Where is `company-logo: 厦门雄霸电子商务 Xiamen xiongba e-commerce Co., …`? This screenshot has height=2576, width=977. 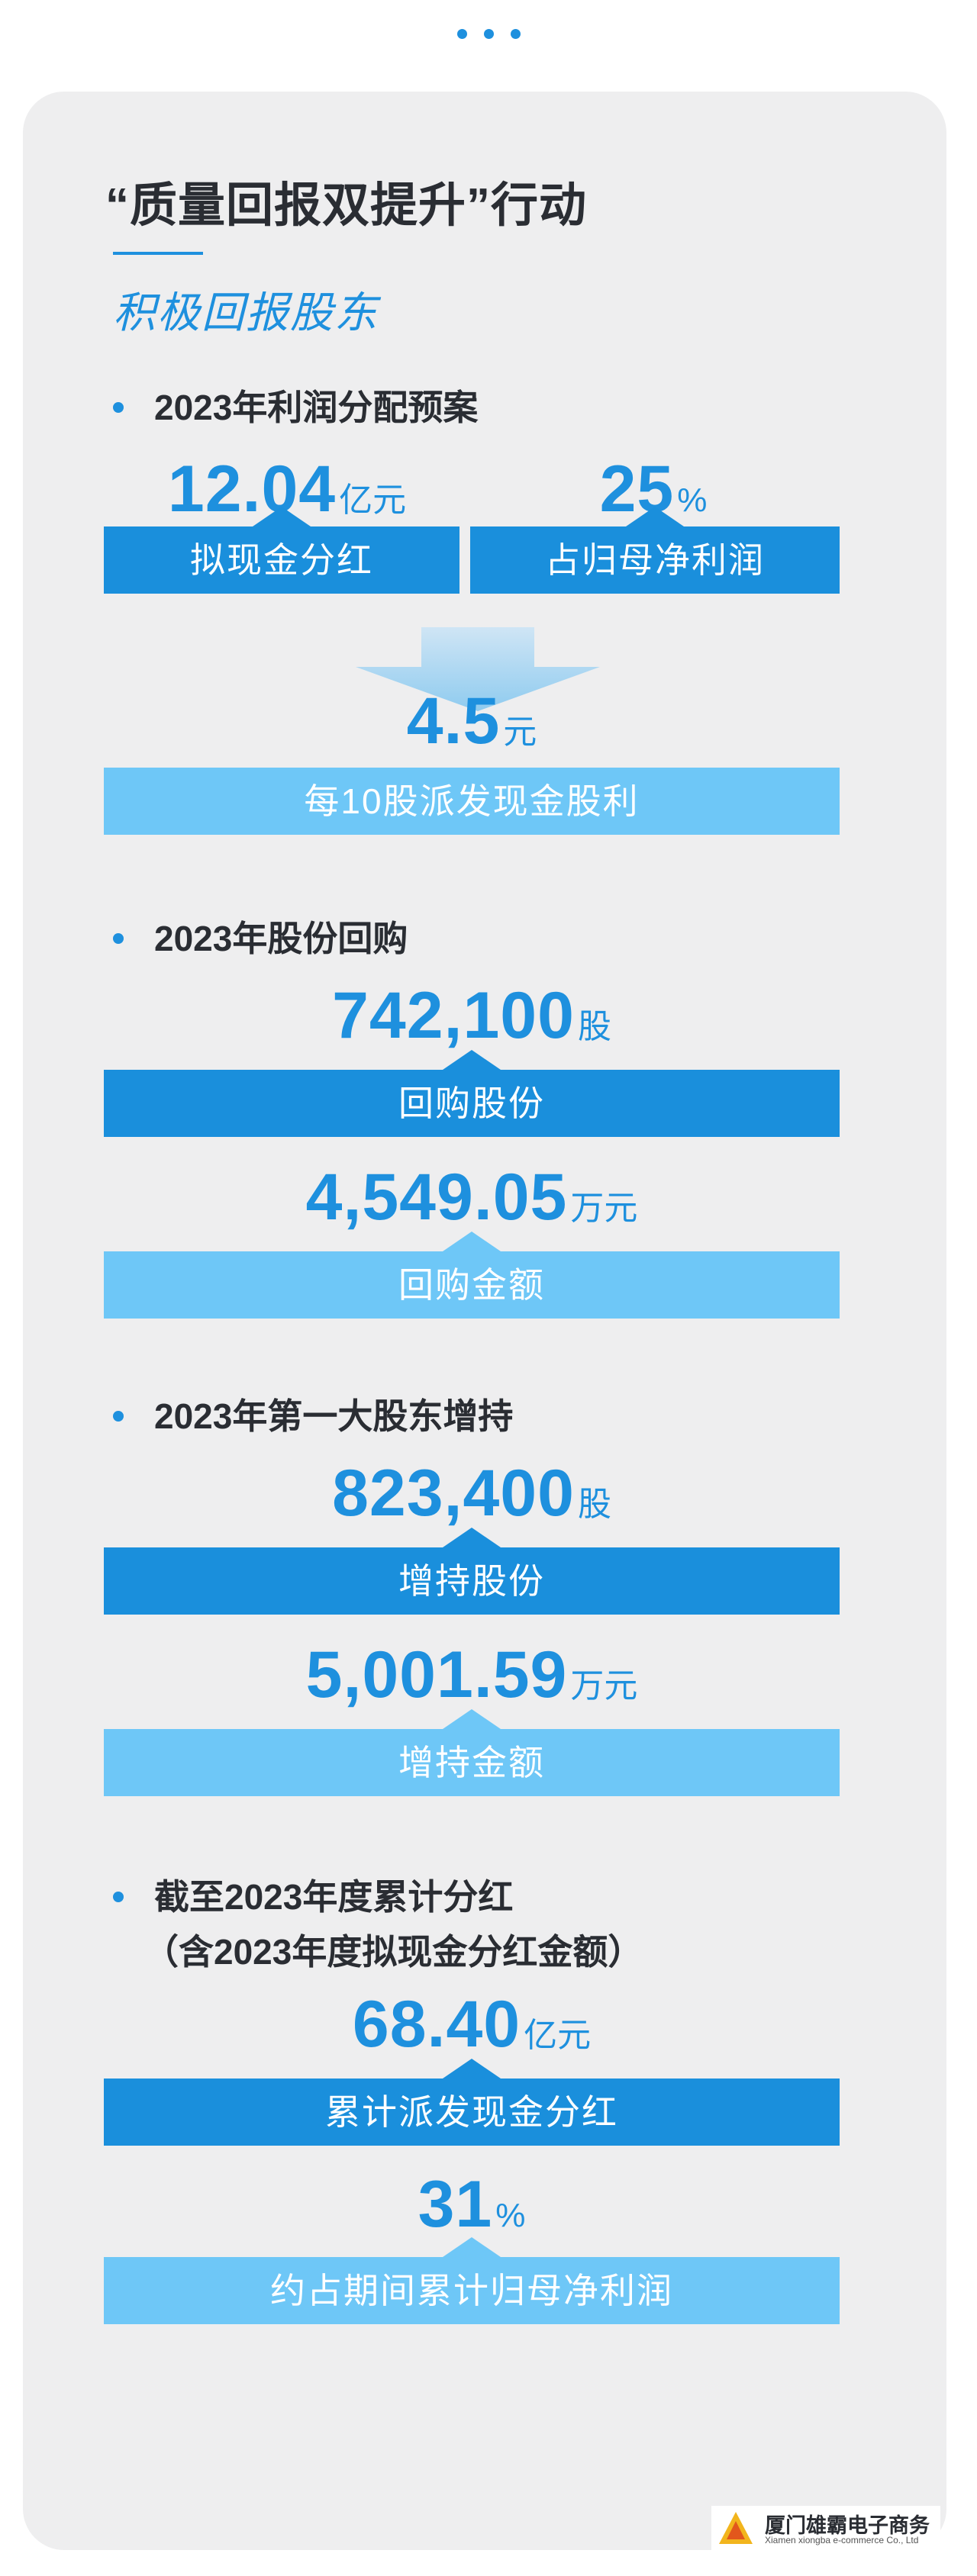 company-logo: 厦门雄霸电子商务 Xiamen xiongba e-commerce Co., … is located at coordinates (826, 2529).